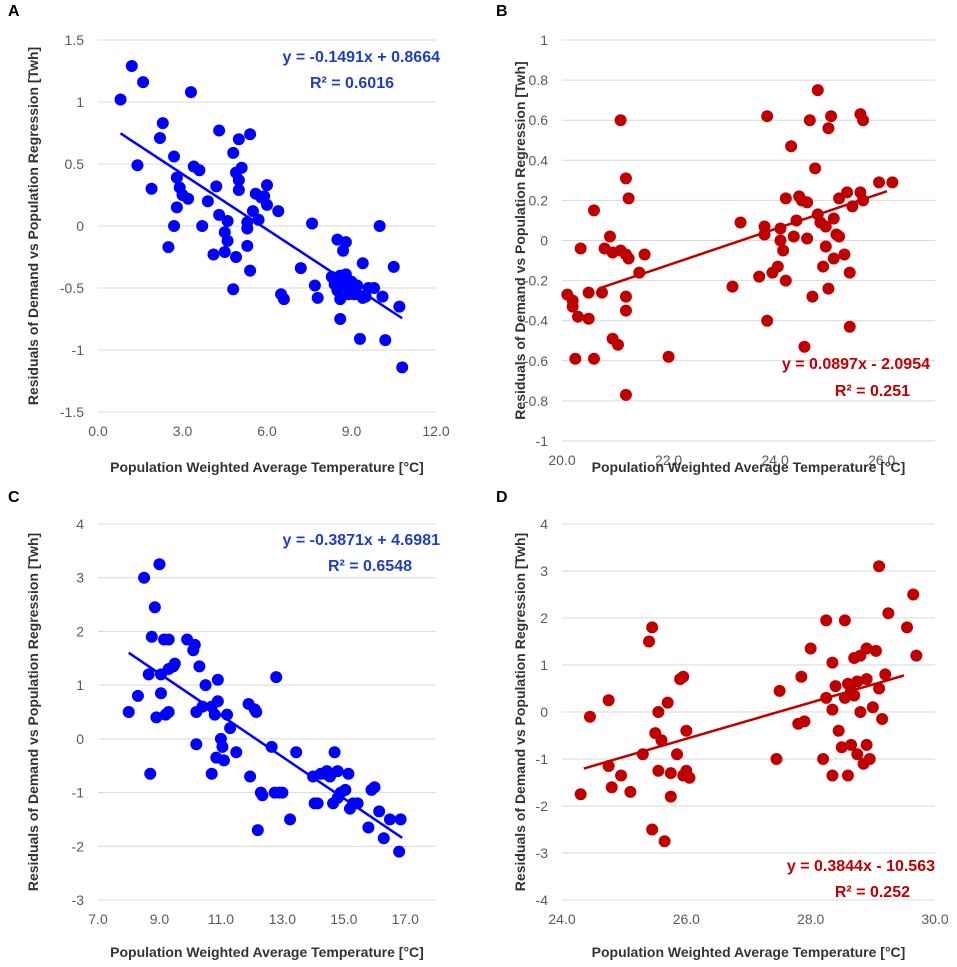 Image resolution: width=957 pixels, height=967 pixels. Describe the element at coordinates (352, 83) in the screenshot. I see `r-squared-label: R² = 0.6016` at that location.